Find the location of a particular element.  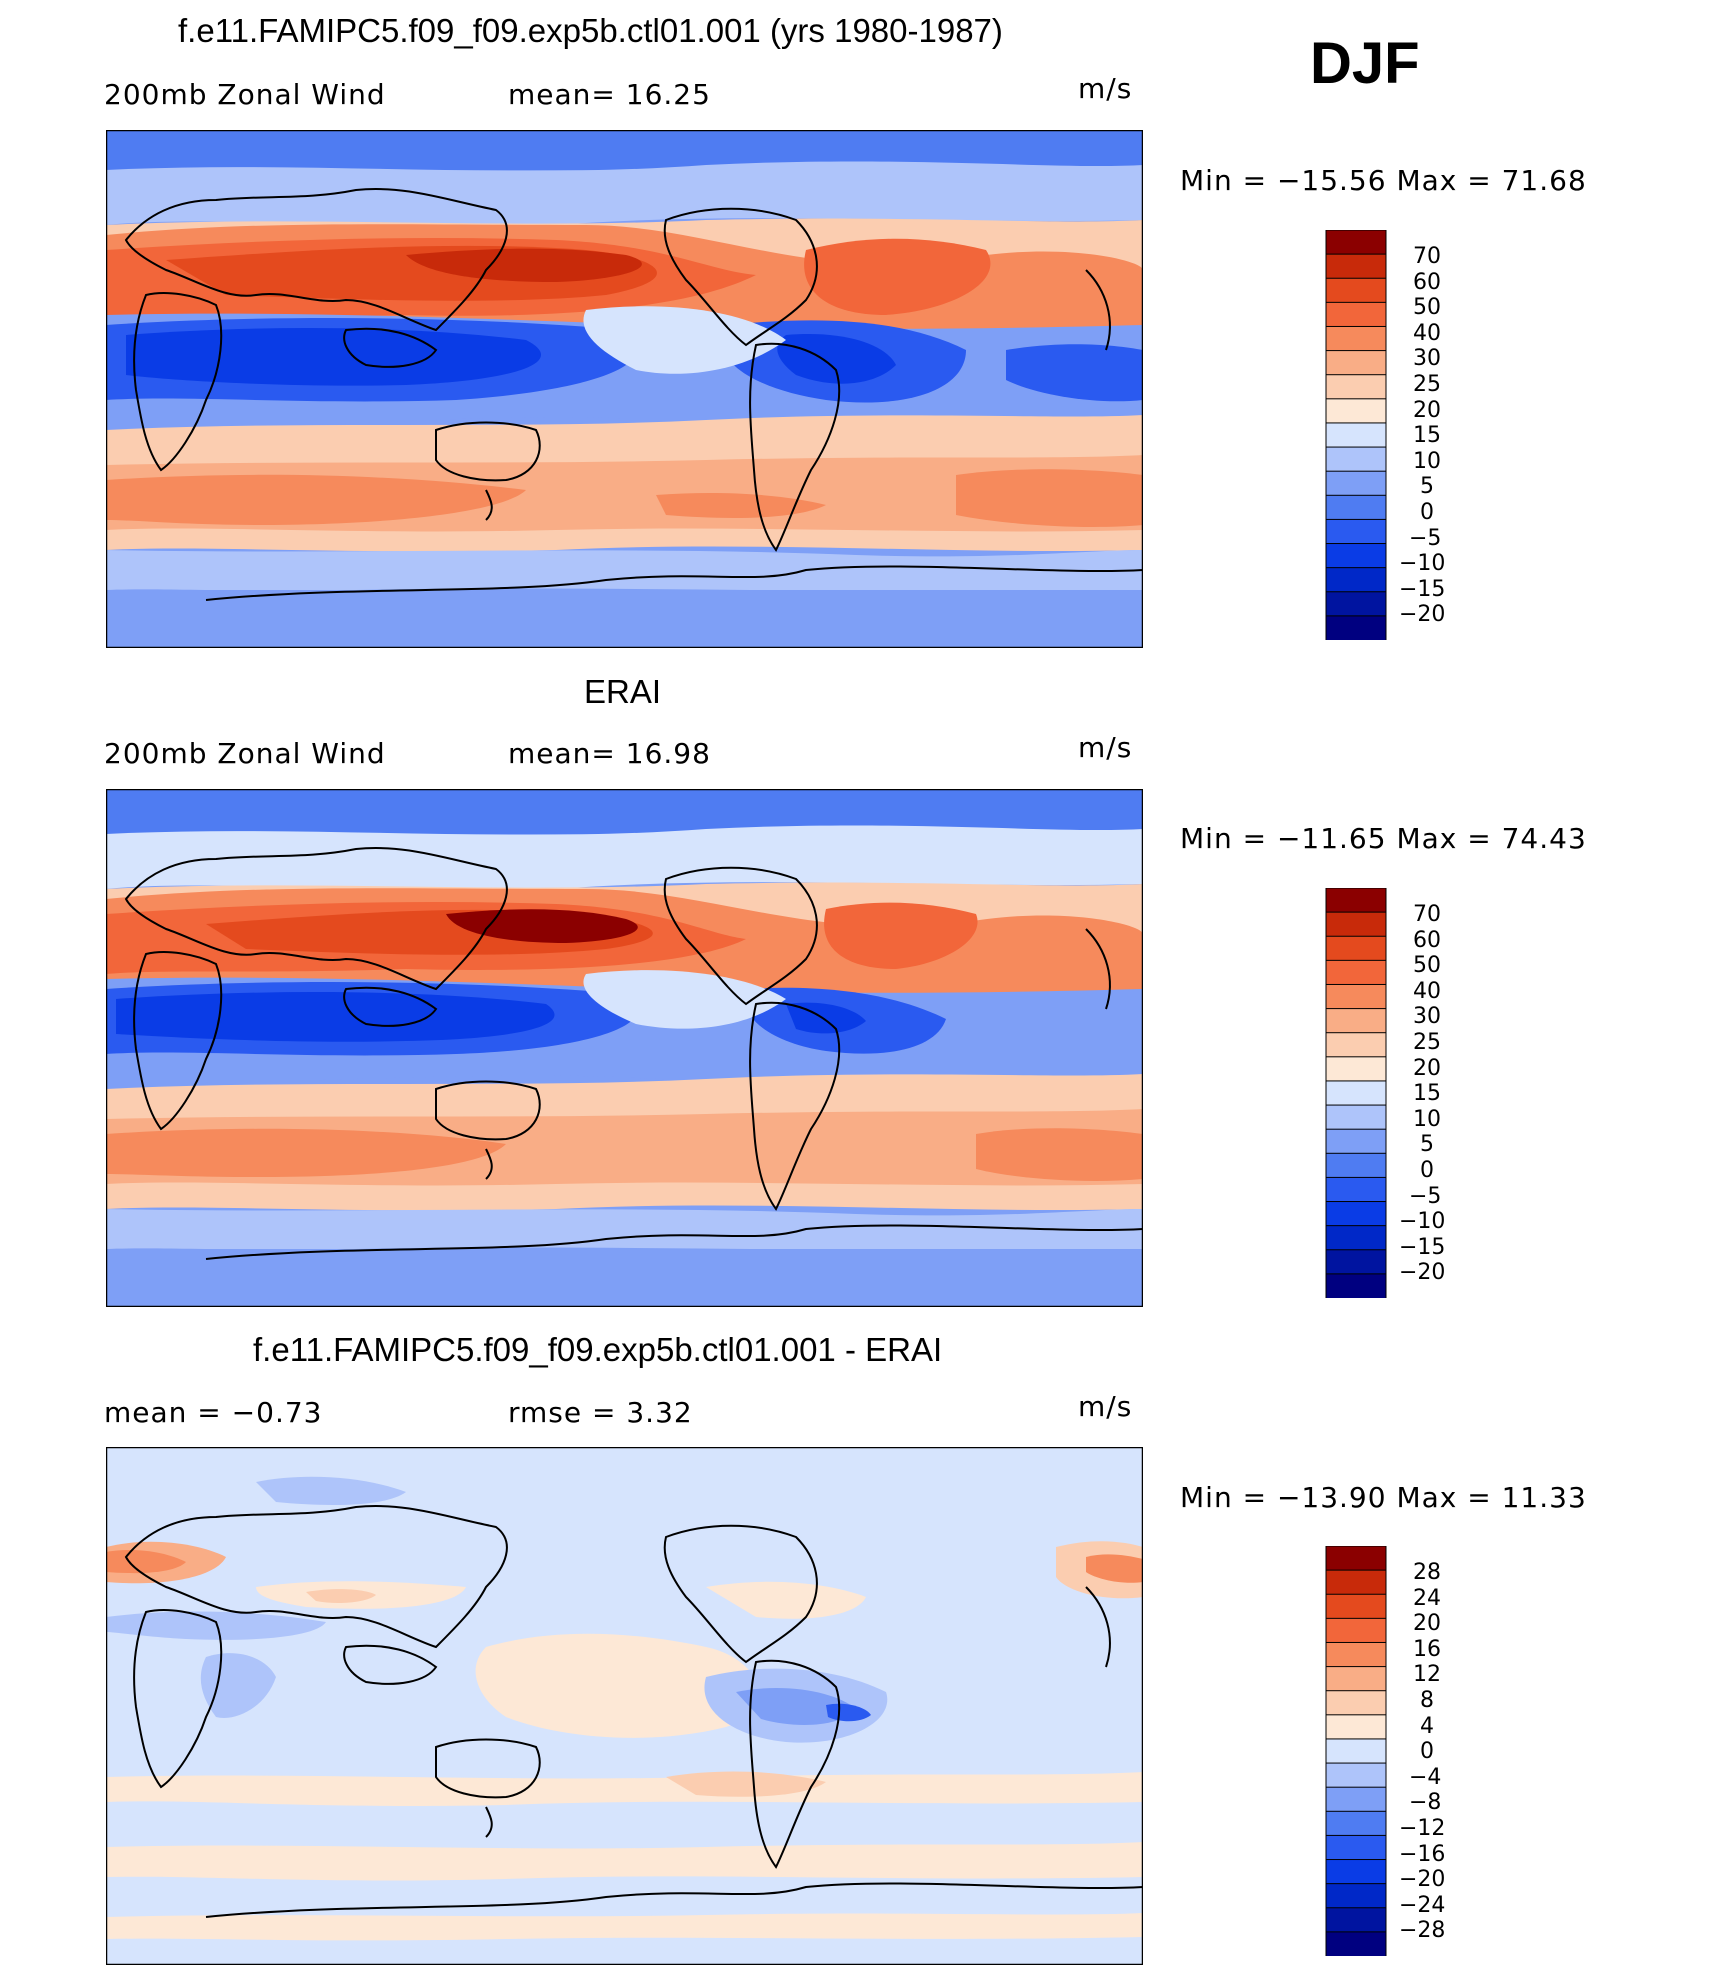

season-label: DJF is located at coordinates (1365, 63).